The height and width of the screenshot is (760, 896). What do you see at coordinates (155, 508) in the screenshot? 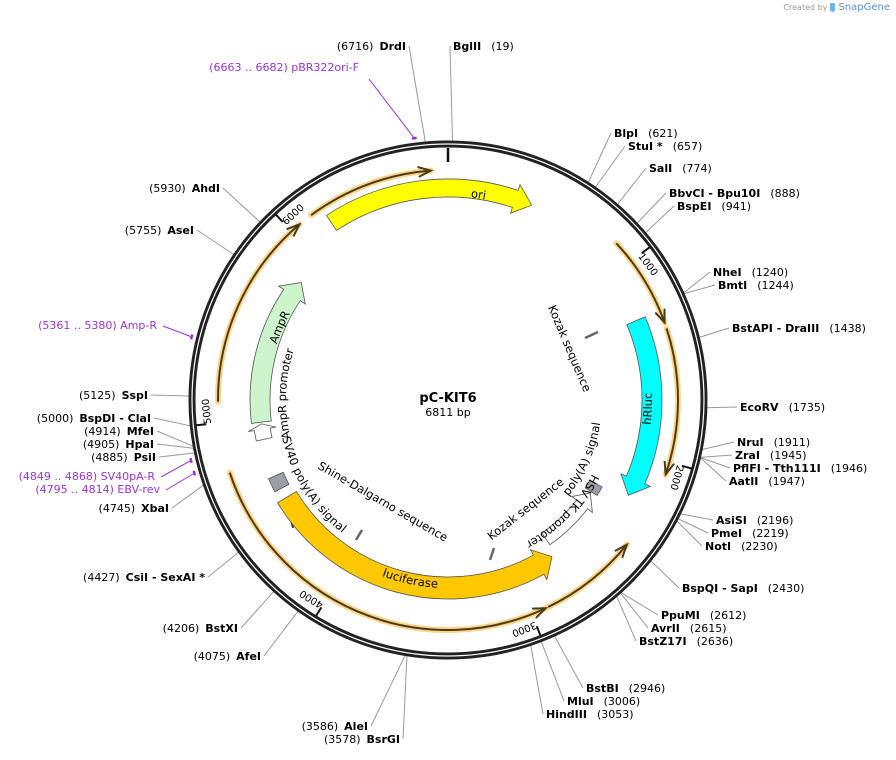
I see `enzyme-name: XbaI` at bounding box center [155, 508].